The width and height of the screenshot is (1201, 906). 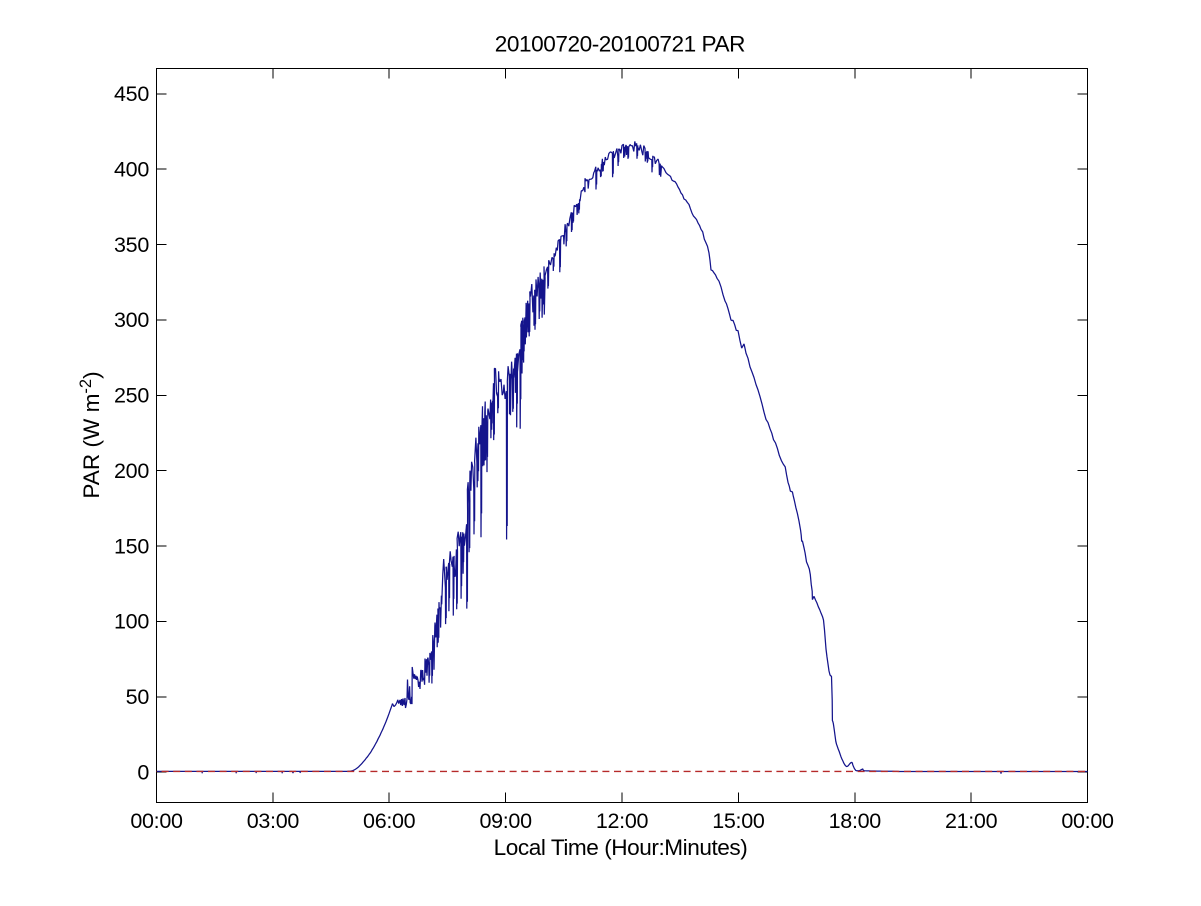 What do you see at coordinates (622, 821) in the screenshot?
I see `svg-text: 12:00` at bounding box center [622, 821].